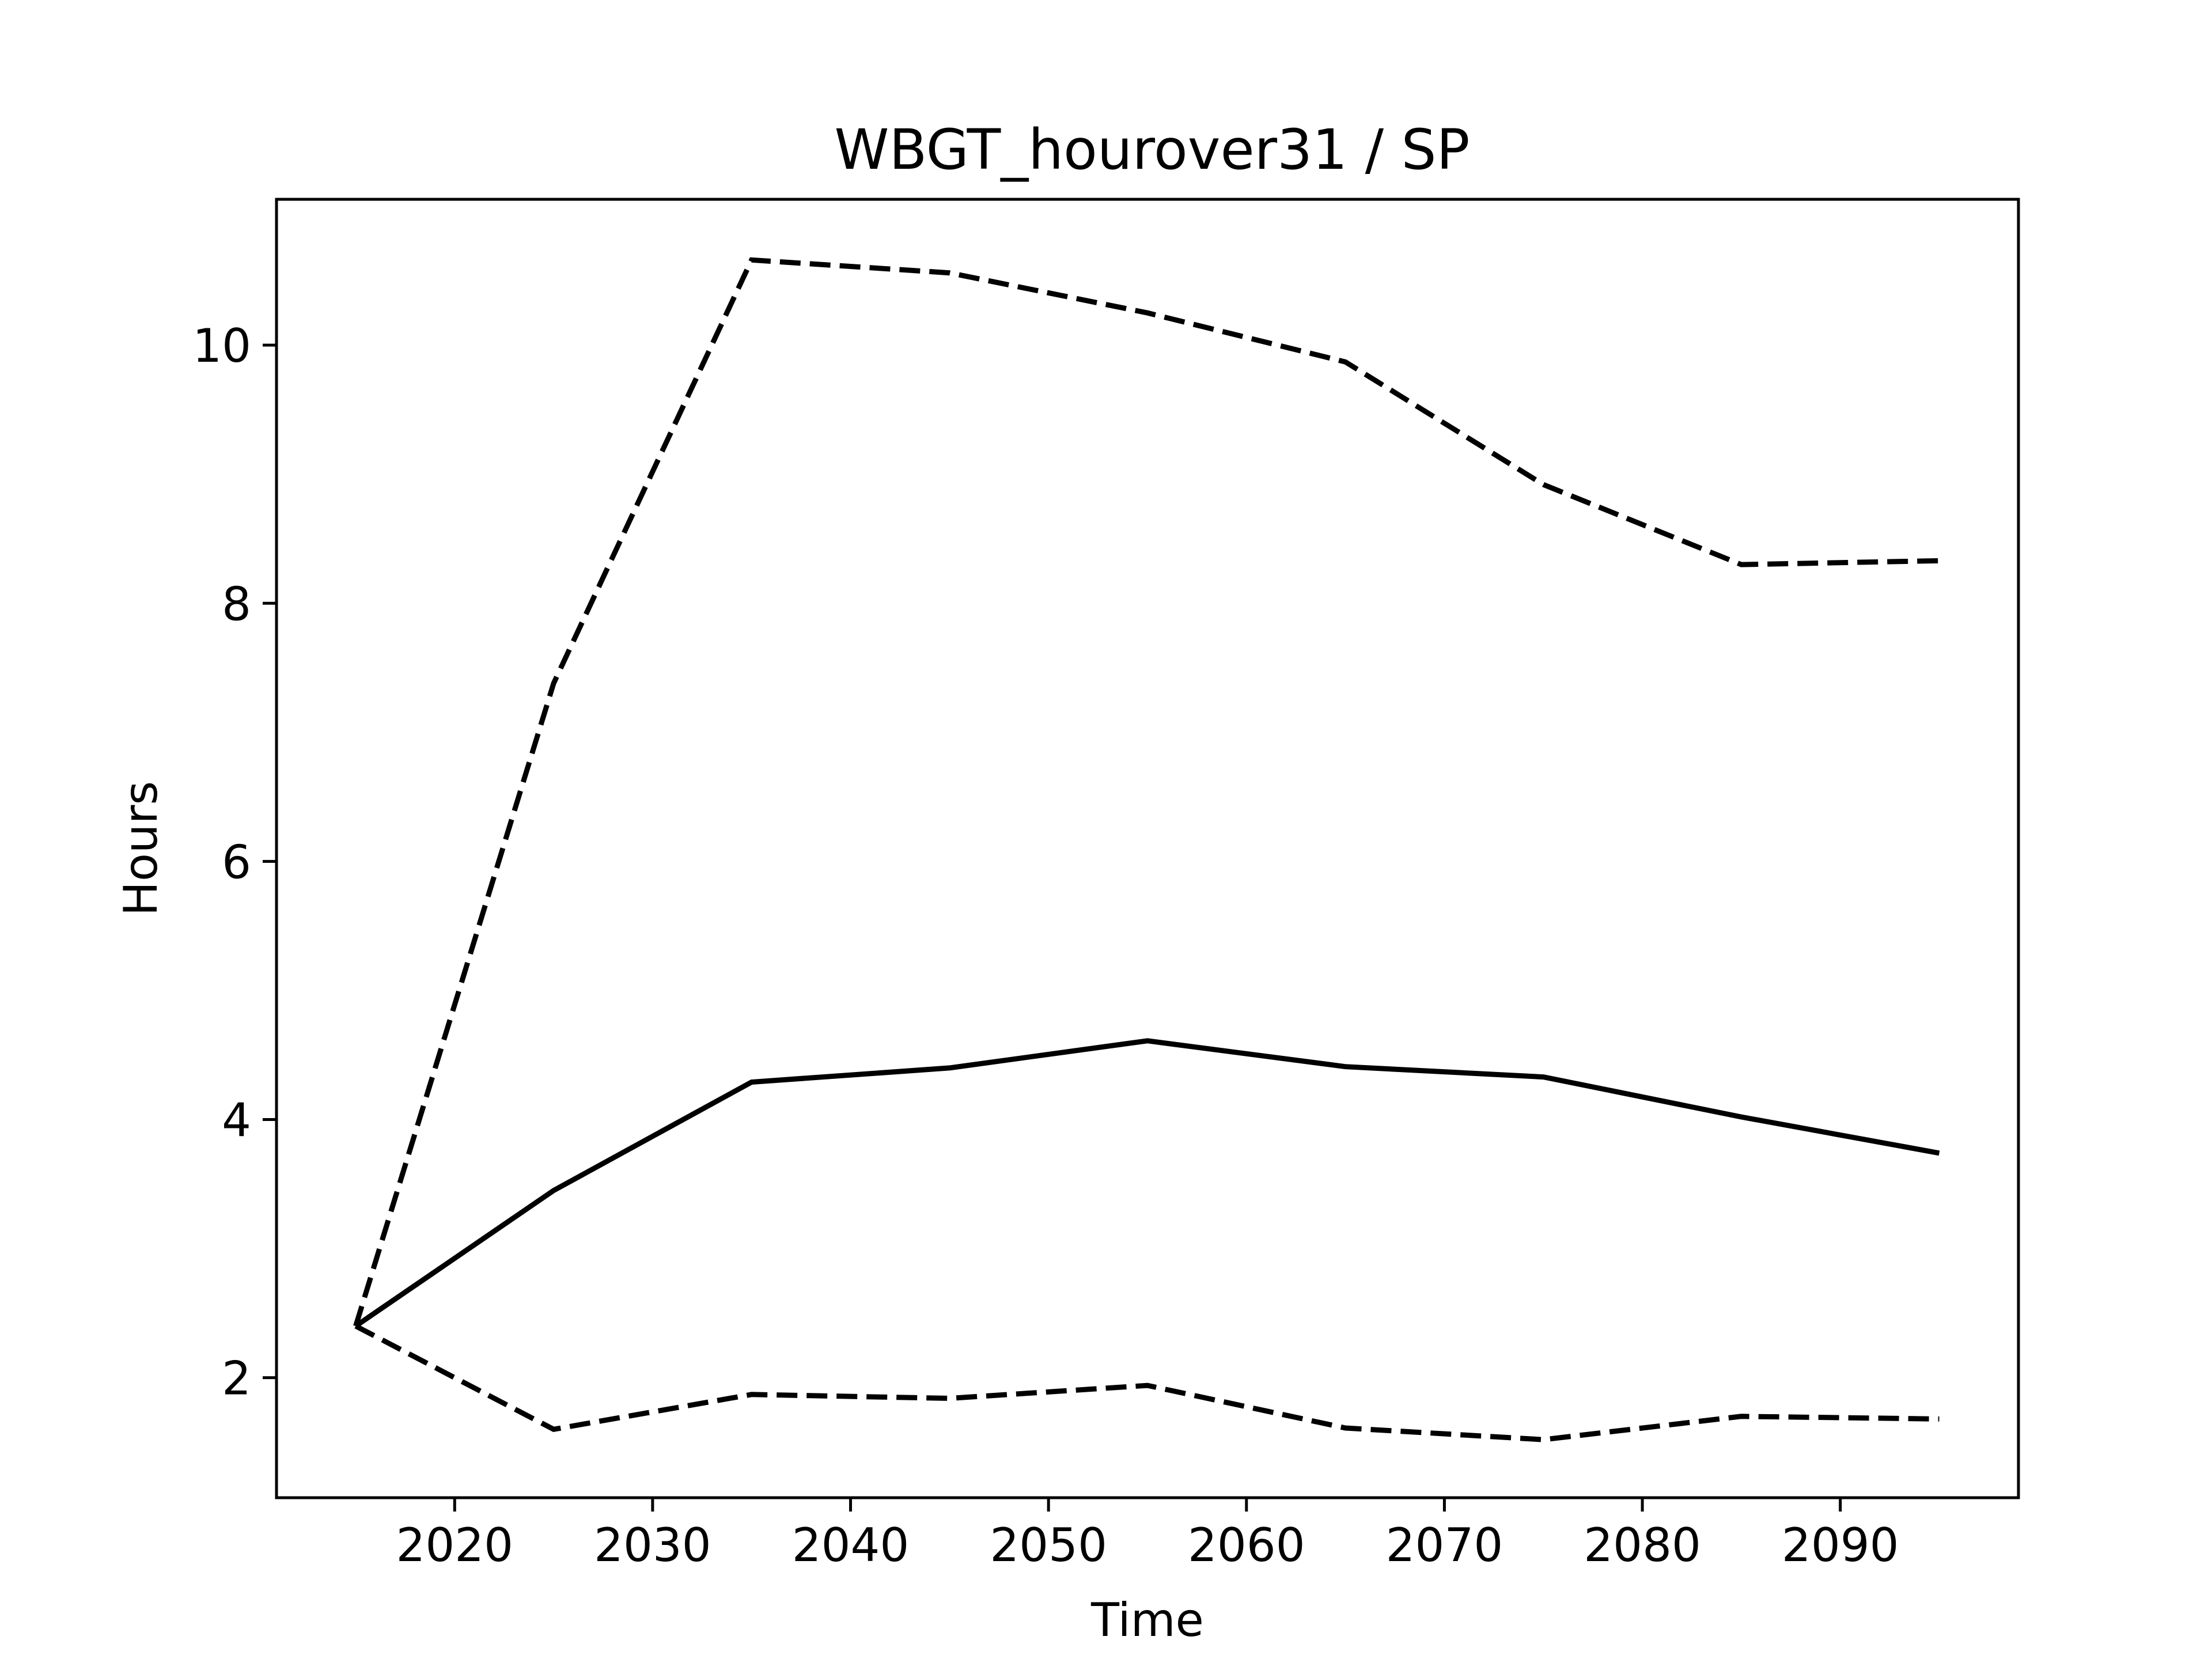 This screenshot has width=2212, height=1659. I want to click on x-tick-label: 2050, so click(1048, 1545).